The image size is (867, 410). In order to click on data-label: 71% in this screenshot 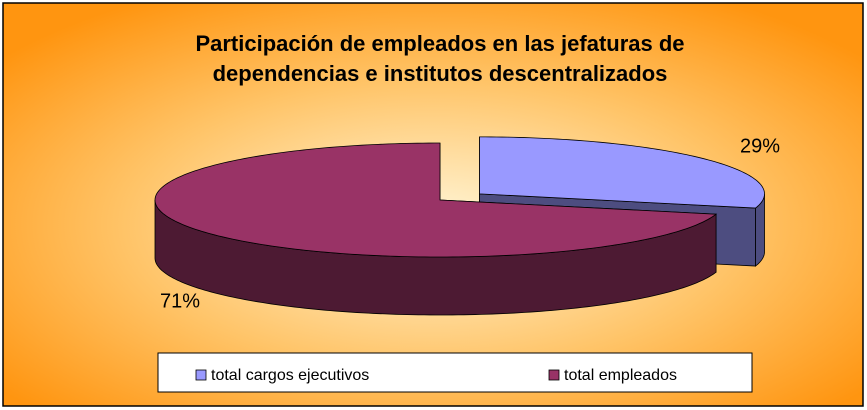, I will do `click(180, 301)`.